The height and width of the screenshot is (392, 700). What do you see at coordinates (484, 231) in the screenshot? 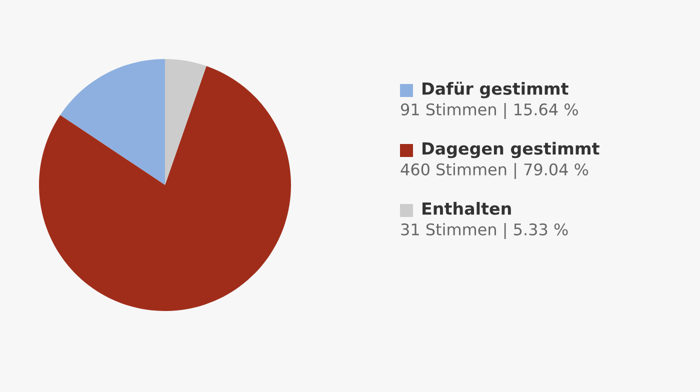
I see `data-label: 31 Stimmen | 5.33 %` at bounding box center [484, 231].